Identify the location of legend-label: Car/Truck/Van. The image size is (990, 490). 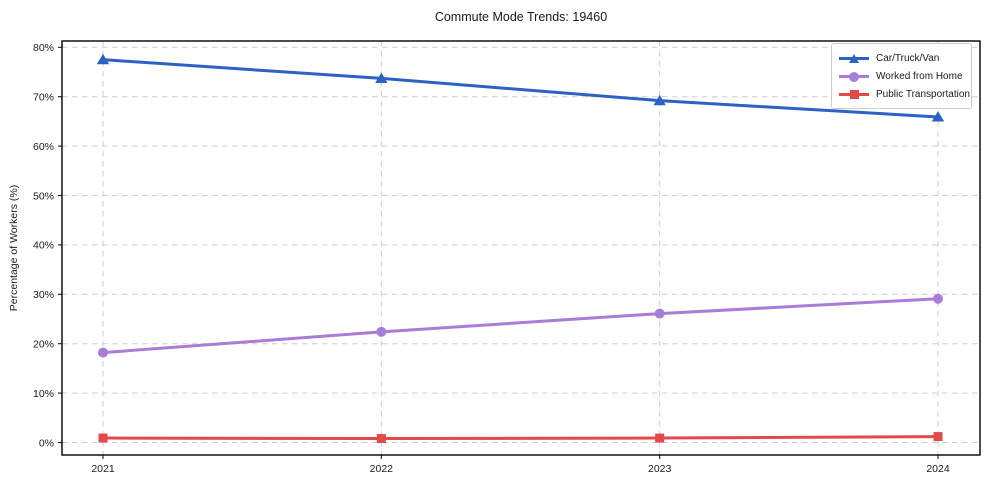
(908, 58).